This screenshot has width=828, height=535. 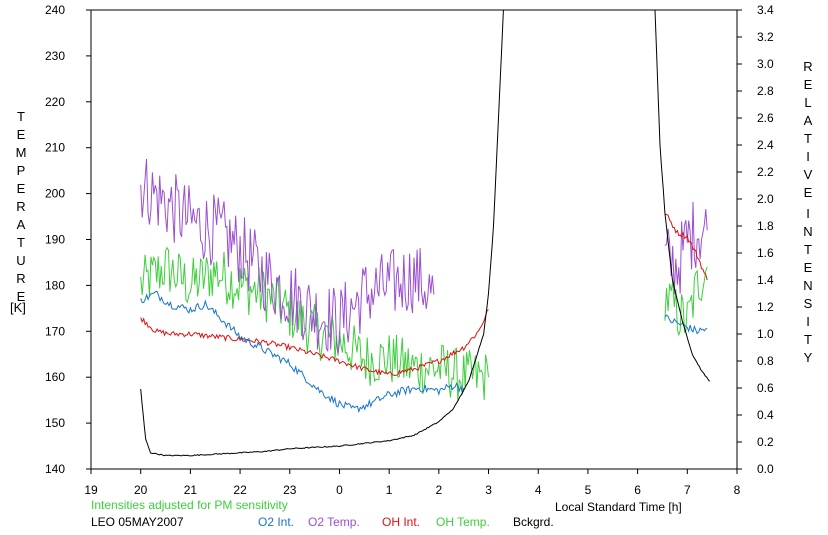 I want to click on y-left-tick-label: 220, so click(x=55, y=102).